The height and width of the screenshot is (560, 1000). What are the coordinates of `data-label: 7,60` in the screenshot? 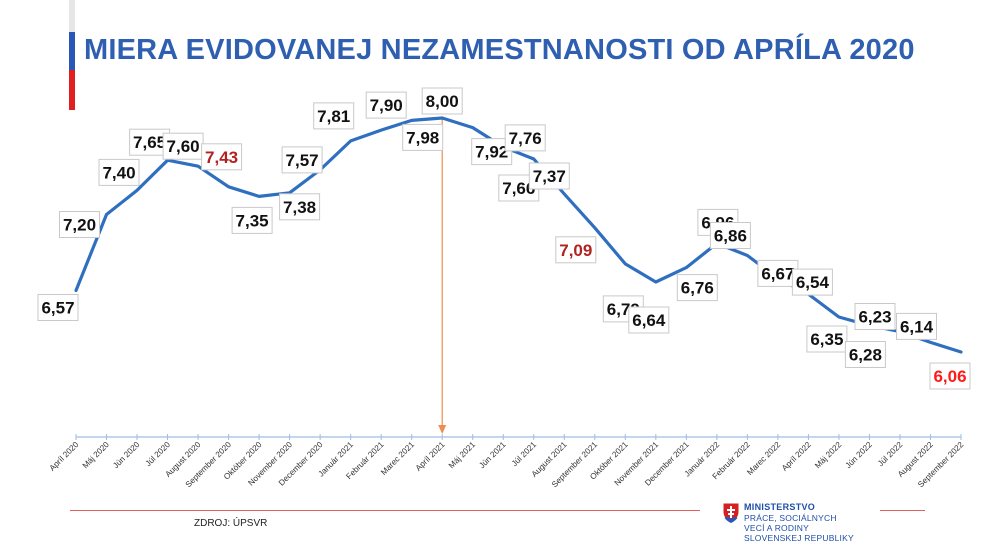 It's located at (183, 146).